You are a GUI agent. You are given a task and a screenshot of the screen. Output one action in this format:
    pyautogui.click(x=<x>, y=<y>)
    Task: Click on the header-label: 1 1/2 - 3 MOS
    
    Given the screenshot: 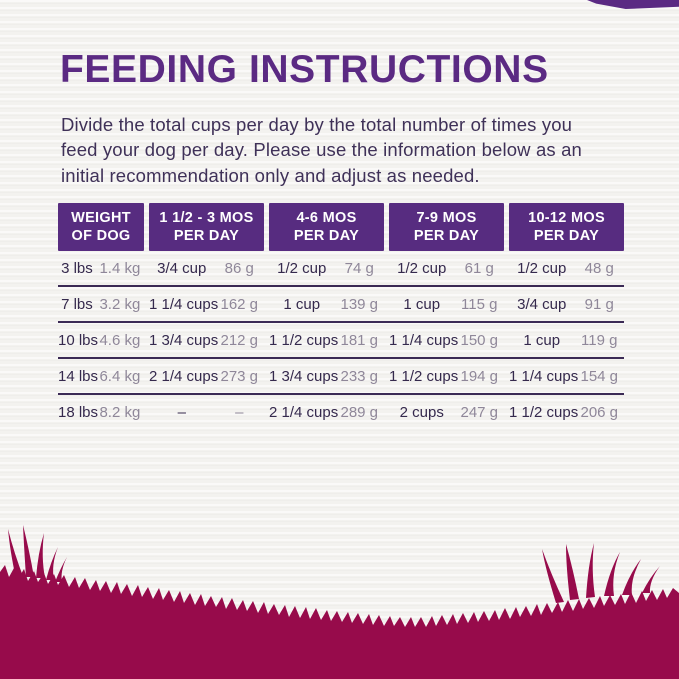 What is the action you would take?
    pyautogui.click(x=206, y=217)
    